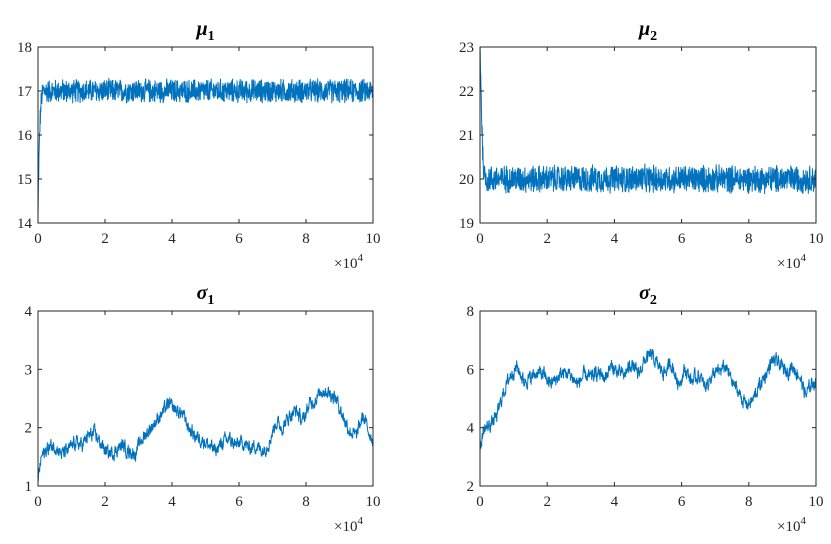 The image size is (831, 544). I want to click on y-tick-label: 6, so click(471, 370).